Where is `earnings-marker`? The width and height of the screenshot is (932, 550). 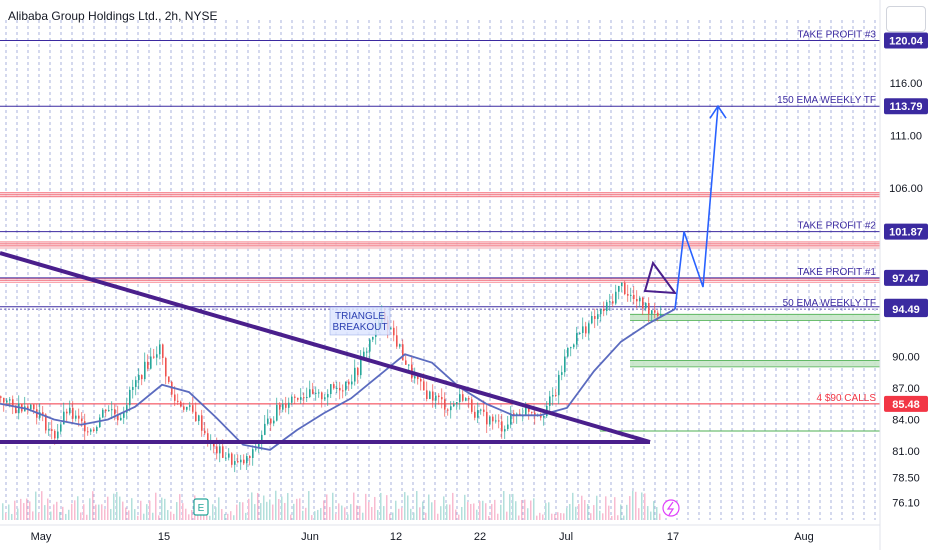
earnings-marker is located at coordinates (201, 507).